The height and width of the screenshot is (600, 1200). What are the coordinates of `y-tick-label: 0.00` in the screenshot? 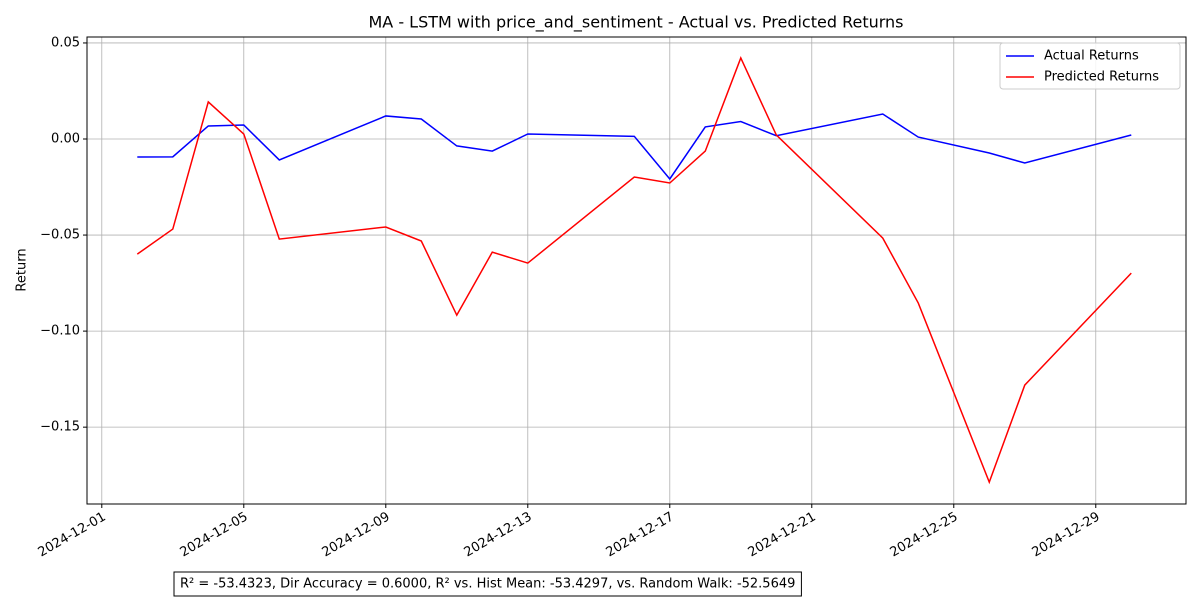 It's located at (65, 139).